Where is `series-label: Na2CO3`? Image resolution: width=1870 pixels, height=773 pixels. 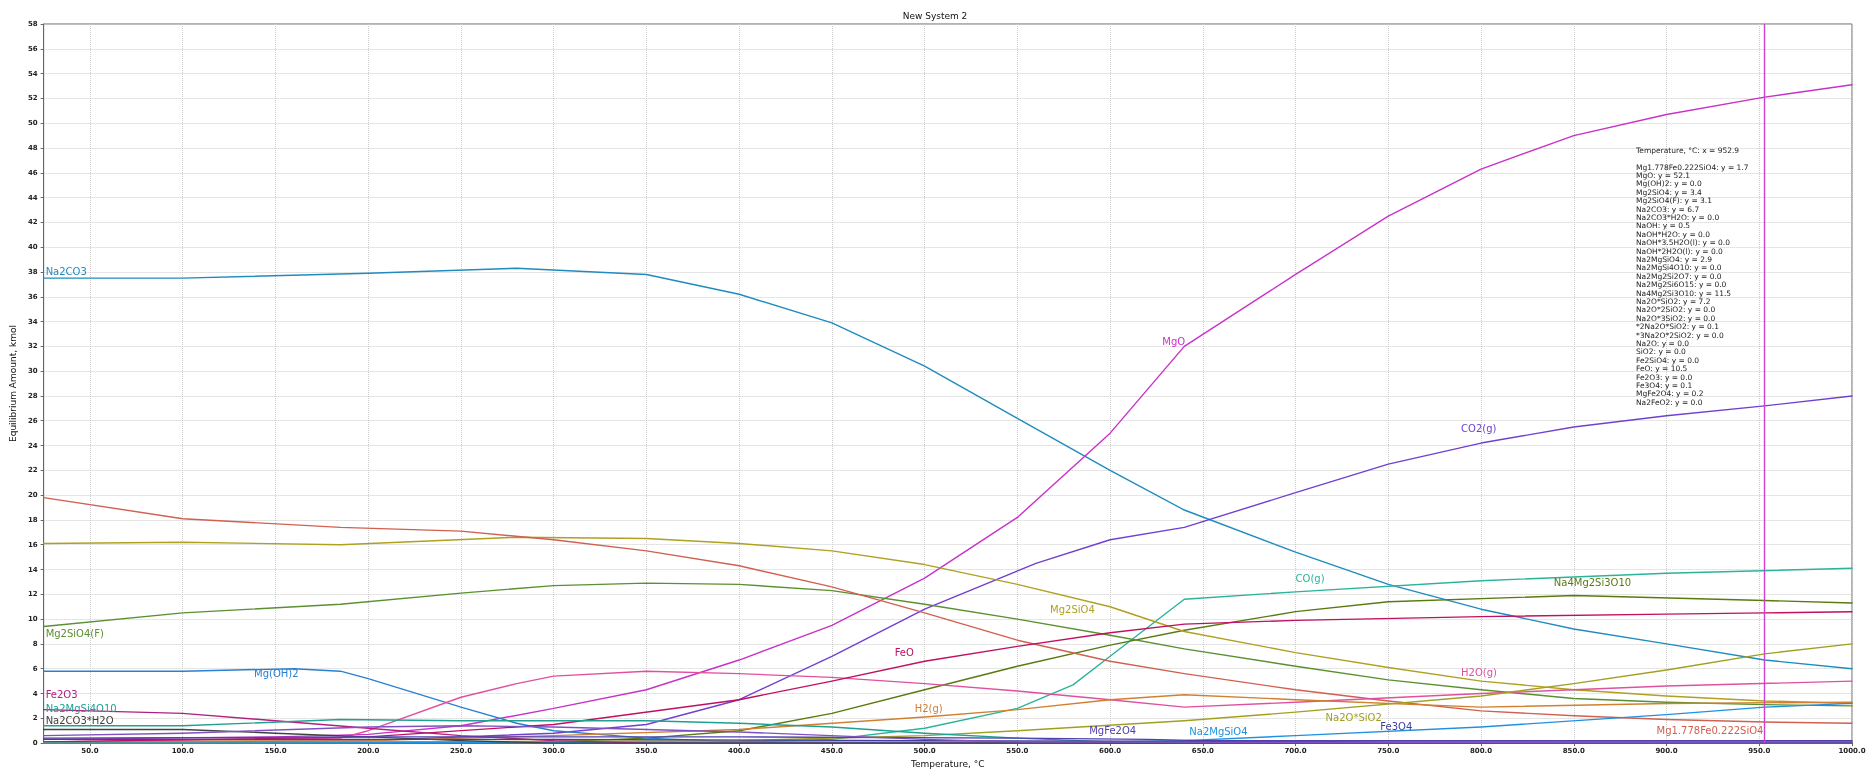
series-label: Na2CO3 is located at coordinates (66, 271).